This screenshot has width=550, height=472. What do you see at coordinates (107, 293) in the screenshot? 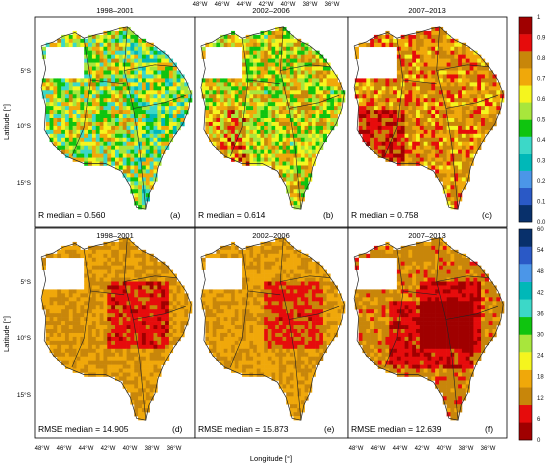
I see `state-border` at bounding box center [107, 293].